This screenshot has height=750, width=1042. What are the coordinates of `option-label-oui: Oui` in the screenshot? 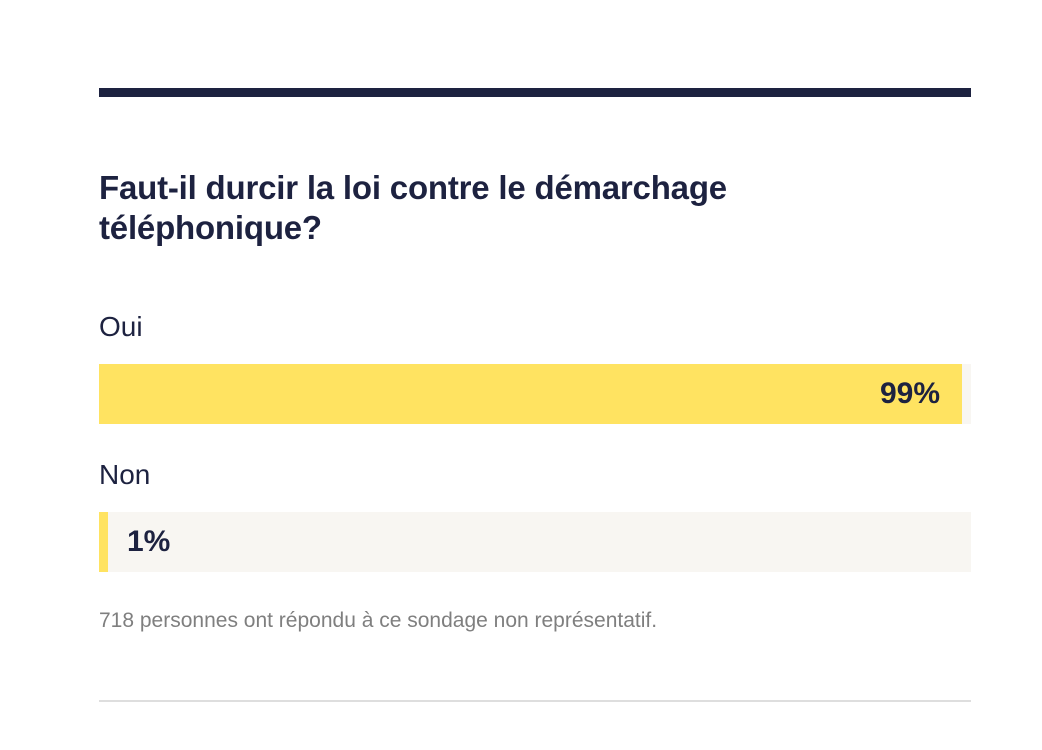 It's located at (121, 326).